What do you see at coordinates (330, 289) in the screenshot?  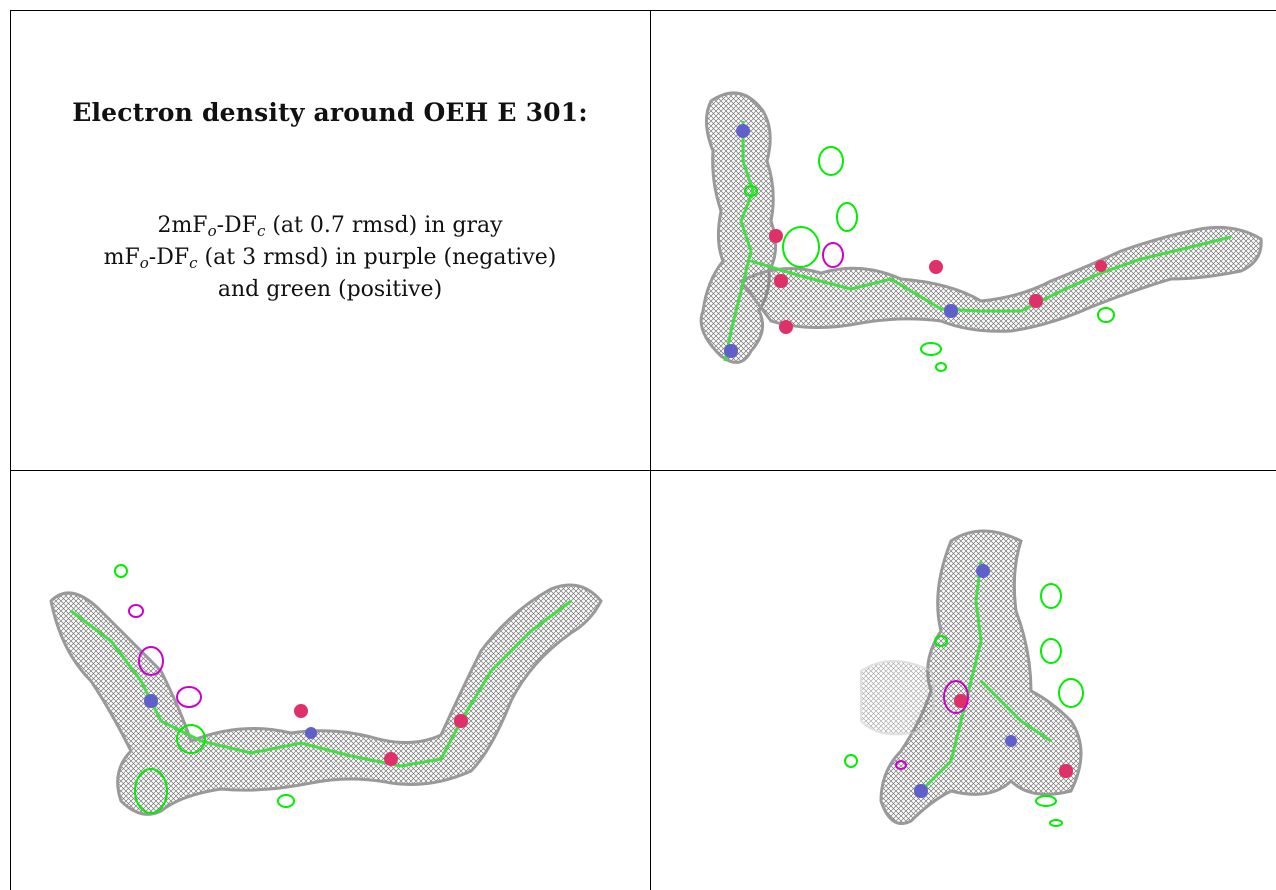 I see `legend-line-colors: and green (positive)` at bounding box center [330, 289].